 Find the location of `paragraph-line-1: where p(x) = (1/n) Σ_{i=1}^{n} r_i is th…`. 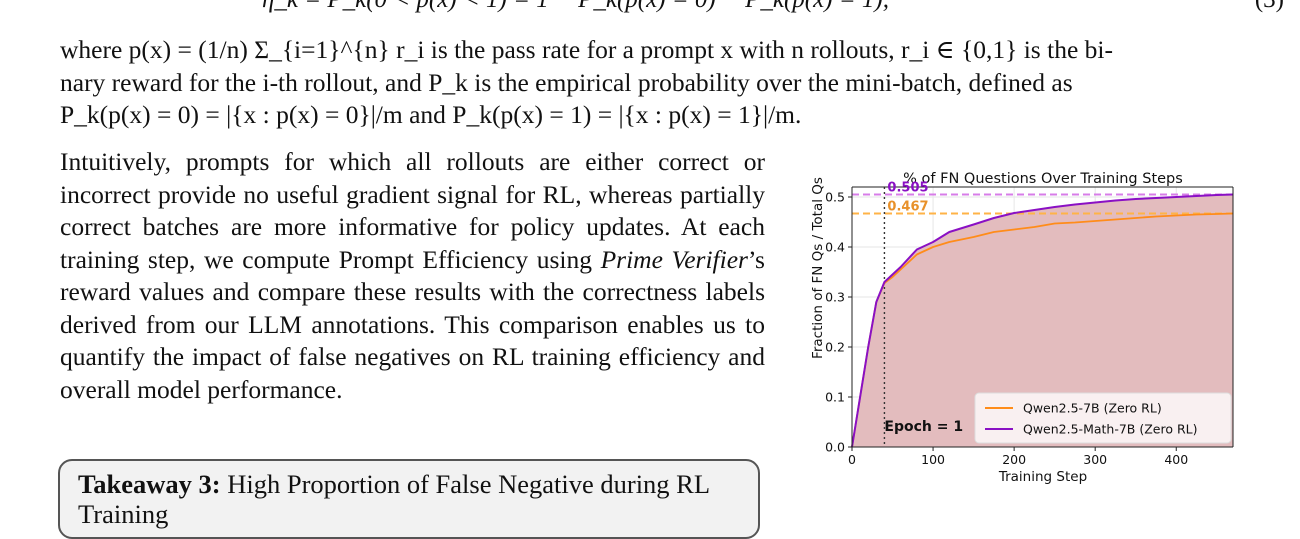

paragraph-line-1: where p(x) = (1/n) Σ_{i=1}^{n} r_i is th… is located at coordinates (586, 49).